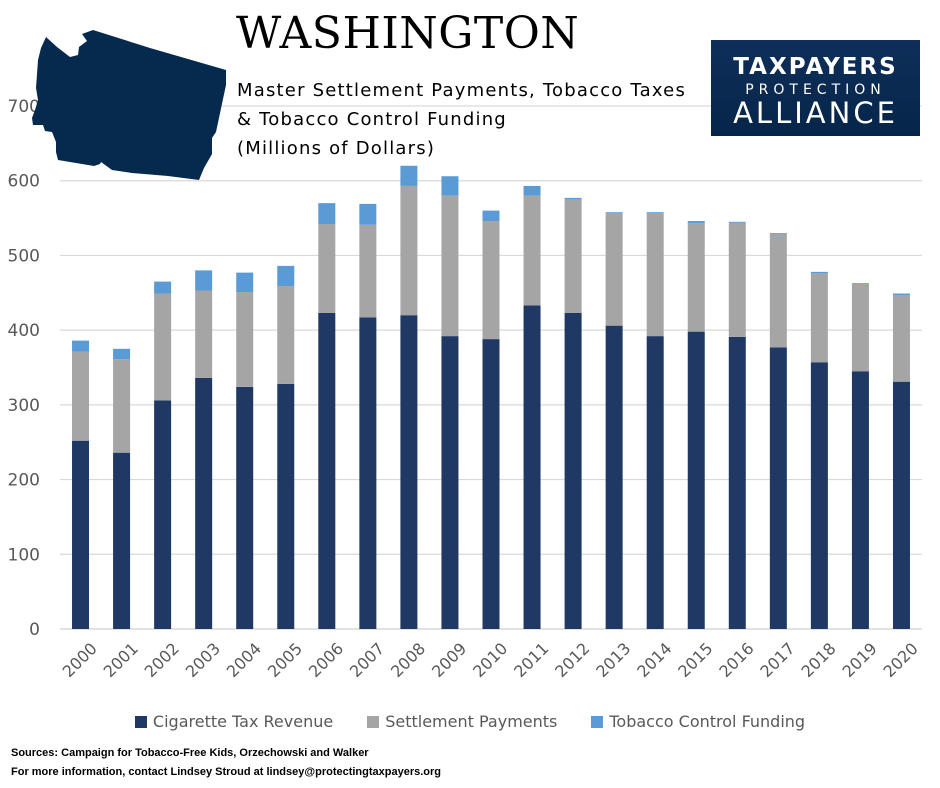  Describe the element at coordinates (121, 660) in the screenshot. I see `x-tick-label: 2001` at that location.